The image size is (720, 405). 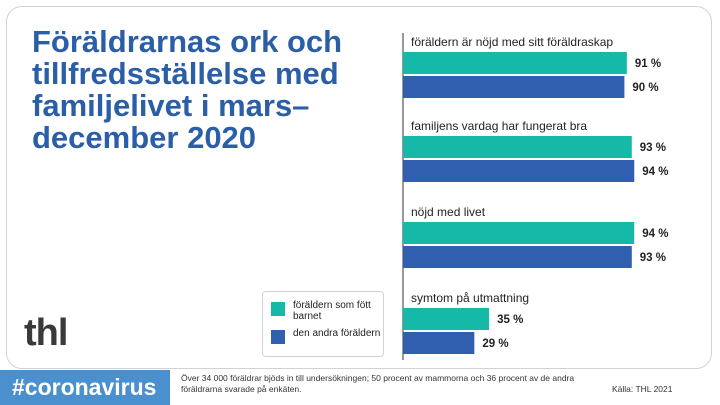 What do you see at coordinates (648, 64) in the screenshot?
I see `data-label: 91 %` at bounding box center [648, 64].